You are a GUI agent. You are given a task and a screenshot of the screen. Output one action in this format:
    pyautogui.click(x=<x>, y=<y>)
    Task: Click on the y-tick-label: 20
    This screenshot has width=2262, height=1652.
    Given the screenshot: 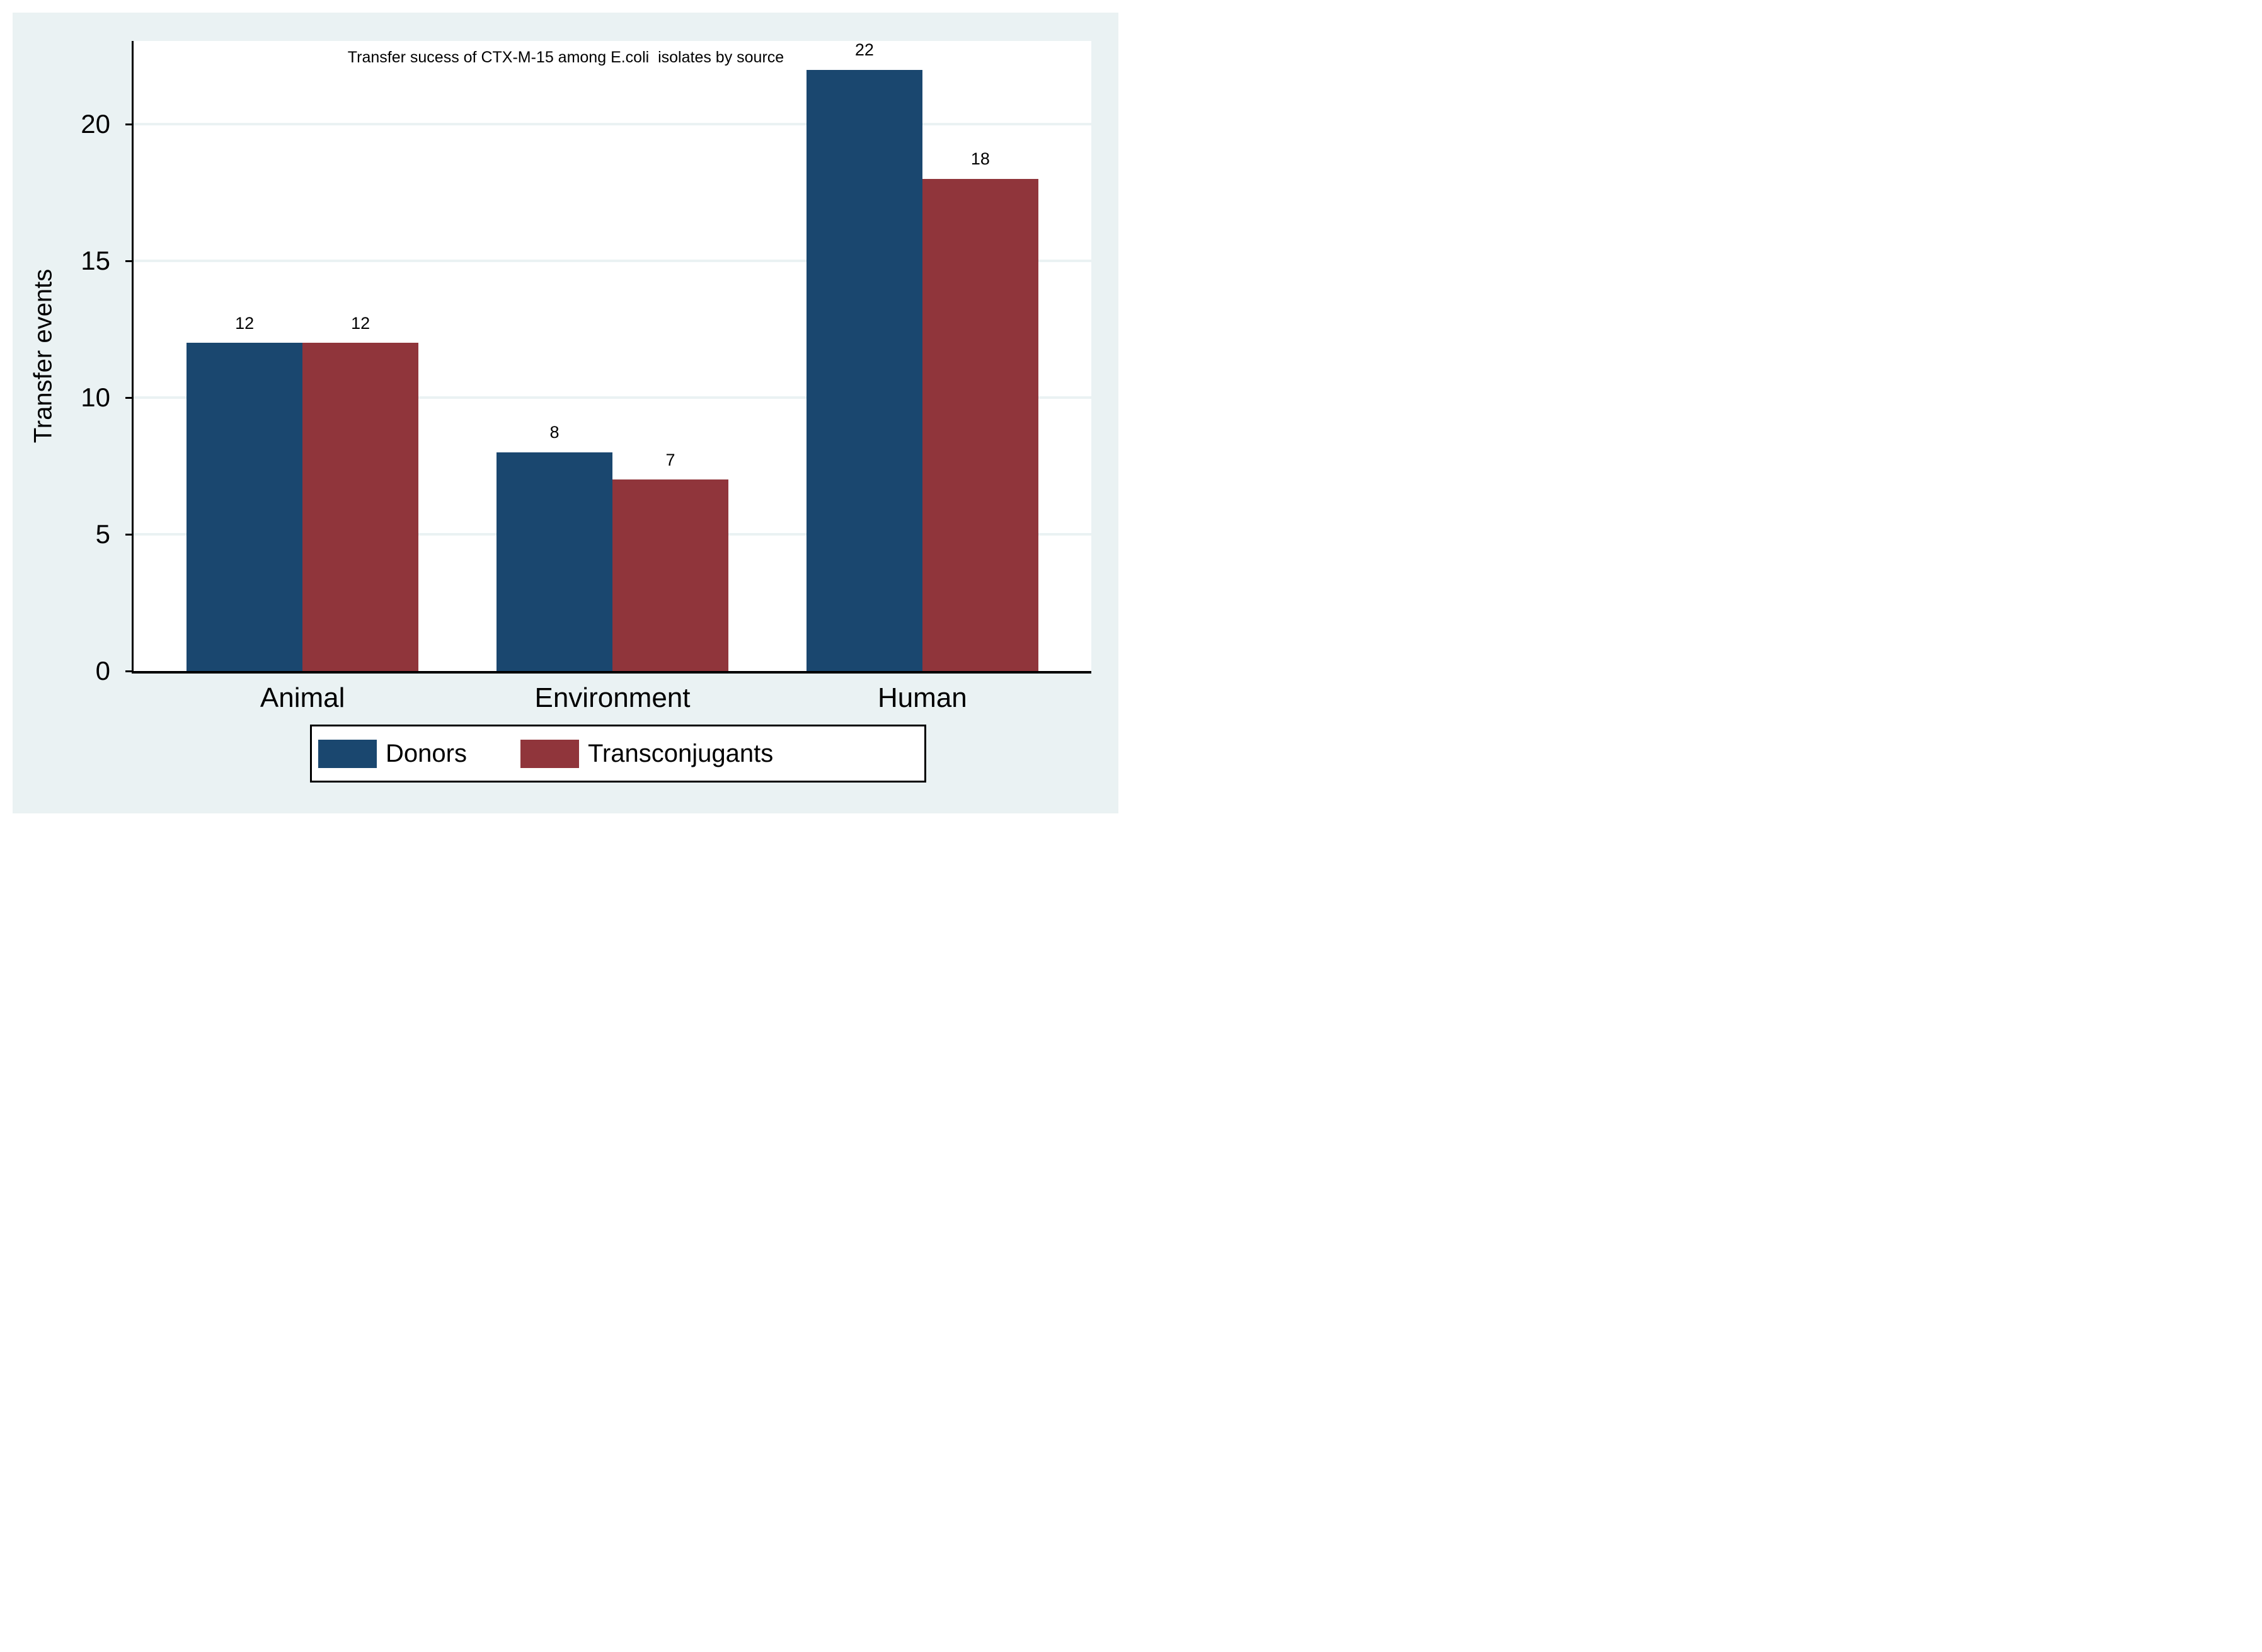 What is the action you would take?
    pyautogui.click(x=95, y=124)
    